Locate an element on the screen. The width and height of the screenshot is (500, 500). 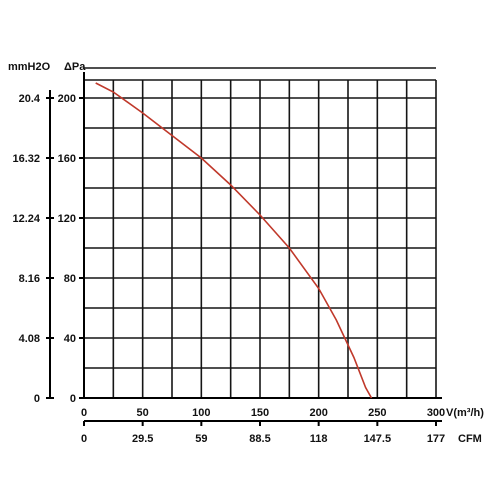
cfm-tick-label: 147.5 is located at coordinates (378, 439).